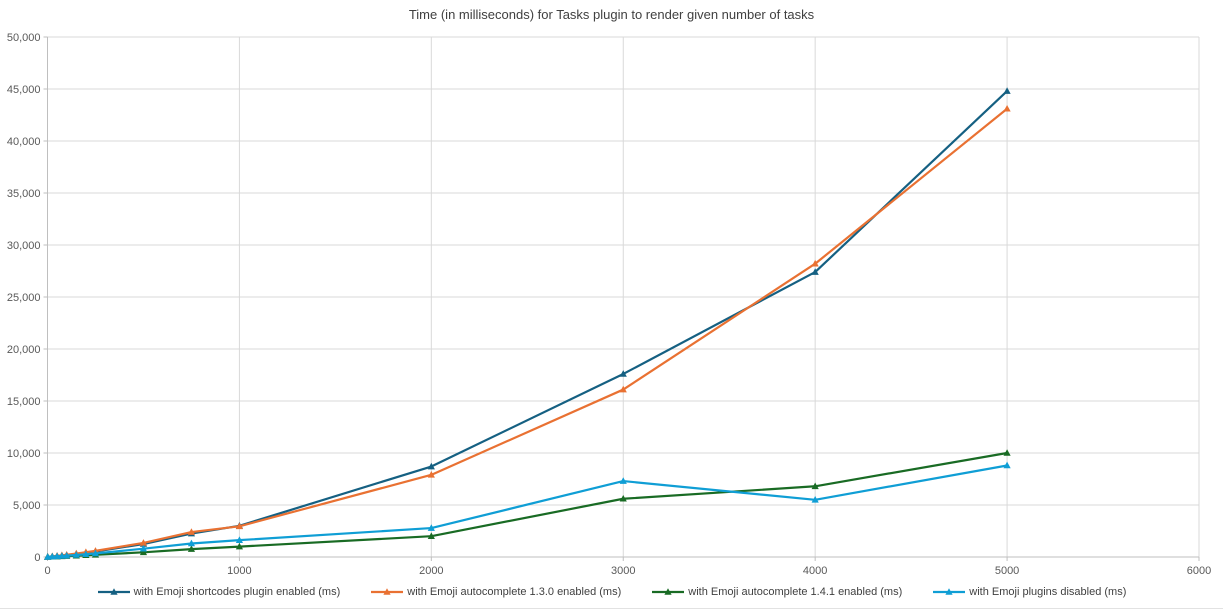 The width and height of the screenshot is (1223, 615). Describe the element at coordinates (24, 142) in the screenshot. I see `y-tick-label: 40,000` at that location.